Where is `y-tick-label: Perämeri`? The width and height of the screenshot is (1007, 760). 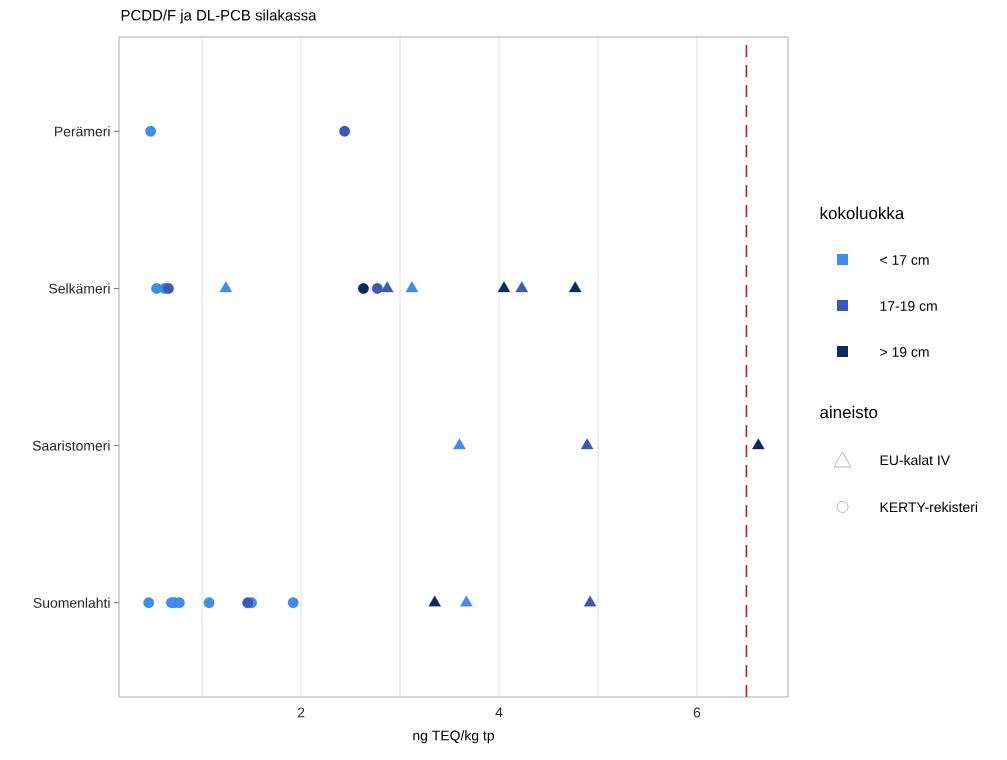 y-tick-label: Perämeri is located at coordinates (82, 131).